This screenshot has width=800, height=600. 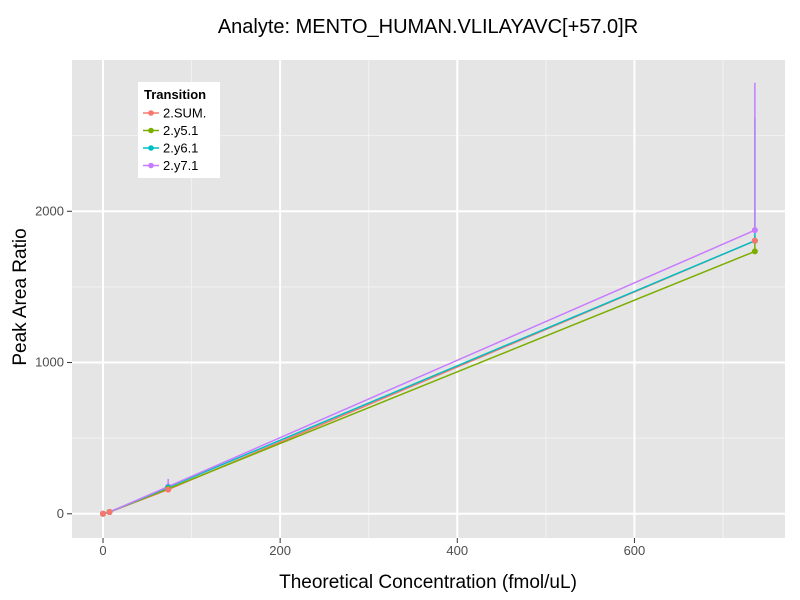 What do you see at coordinates (102, 550) in the screenshot?
I see `x-tick-label: 0` at bounding box center [102, 550].